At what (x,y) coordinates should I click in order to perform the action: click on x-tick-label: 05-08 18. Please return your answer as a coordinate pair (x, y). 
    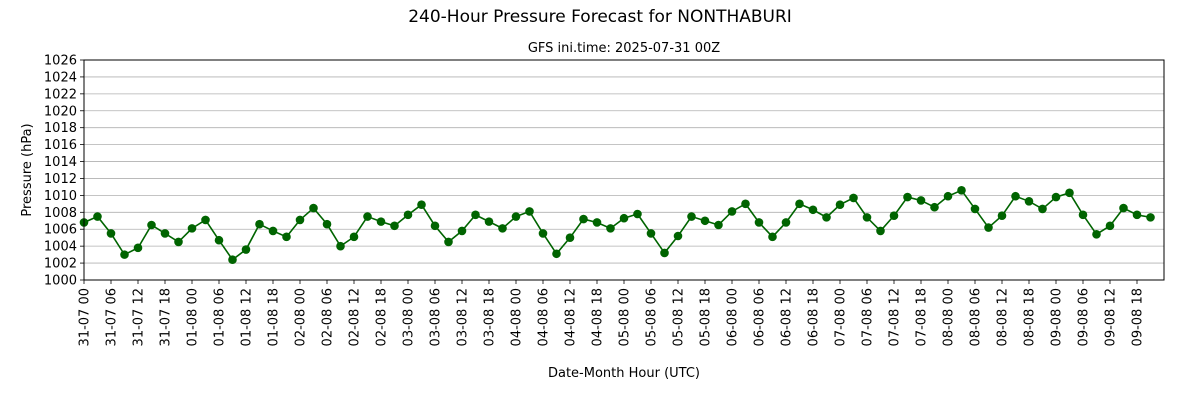
    Looking at the image, I should click on (706, 317).